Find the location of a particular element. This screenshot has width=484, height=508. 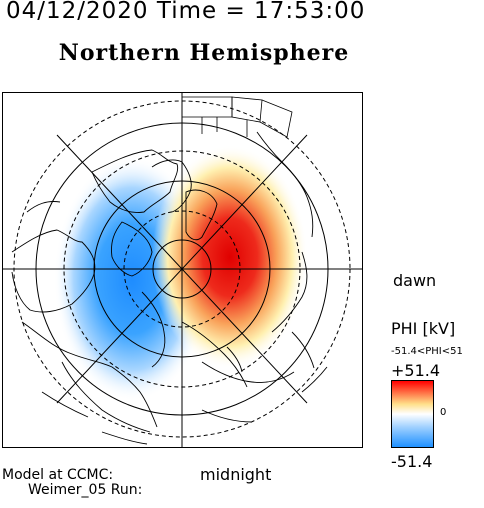

midnight-label: midnight is located at coordinates (236, 474).